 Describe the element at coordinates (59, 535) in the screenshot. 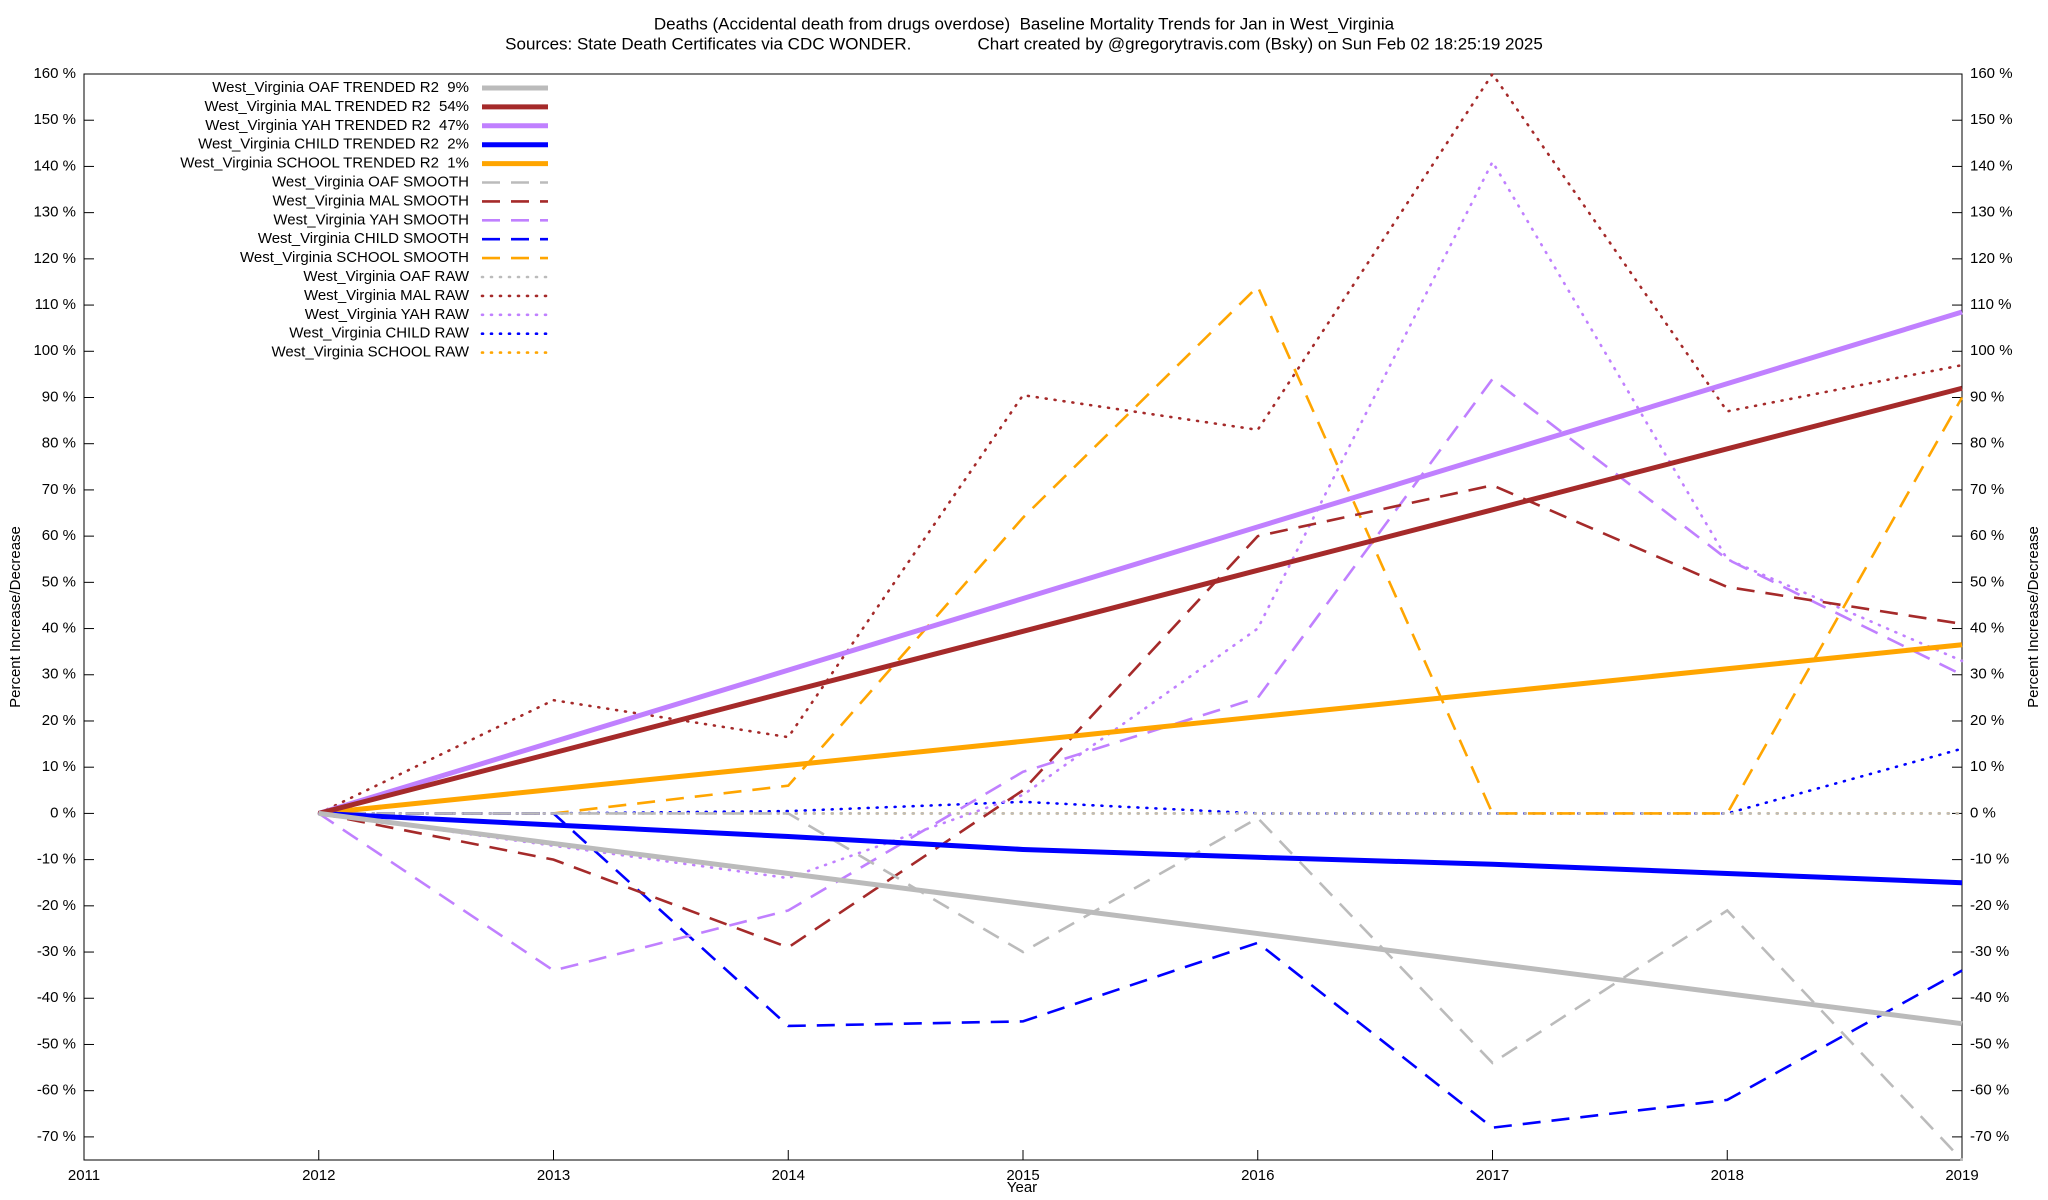

I see `y-tick-label: 60 %` at that location.